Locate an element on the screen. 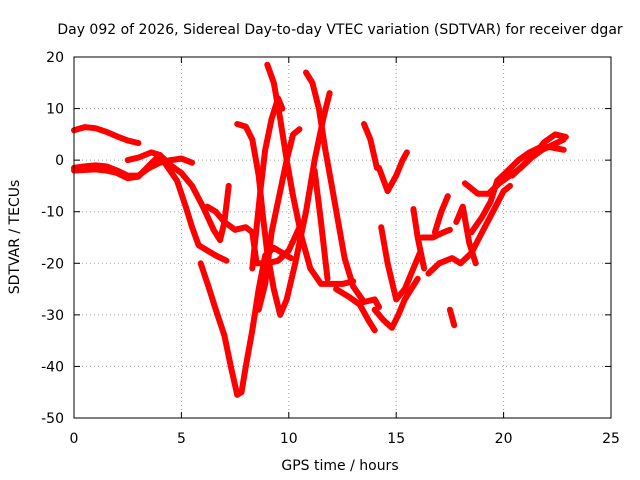 This screenshot has height=480, width=640. y-tick-label: -10 is located at coordinates (52, 213).